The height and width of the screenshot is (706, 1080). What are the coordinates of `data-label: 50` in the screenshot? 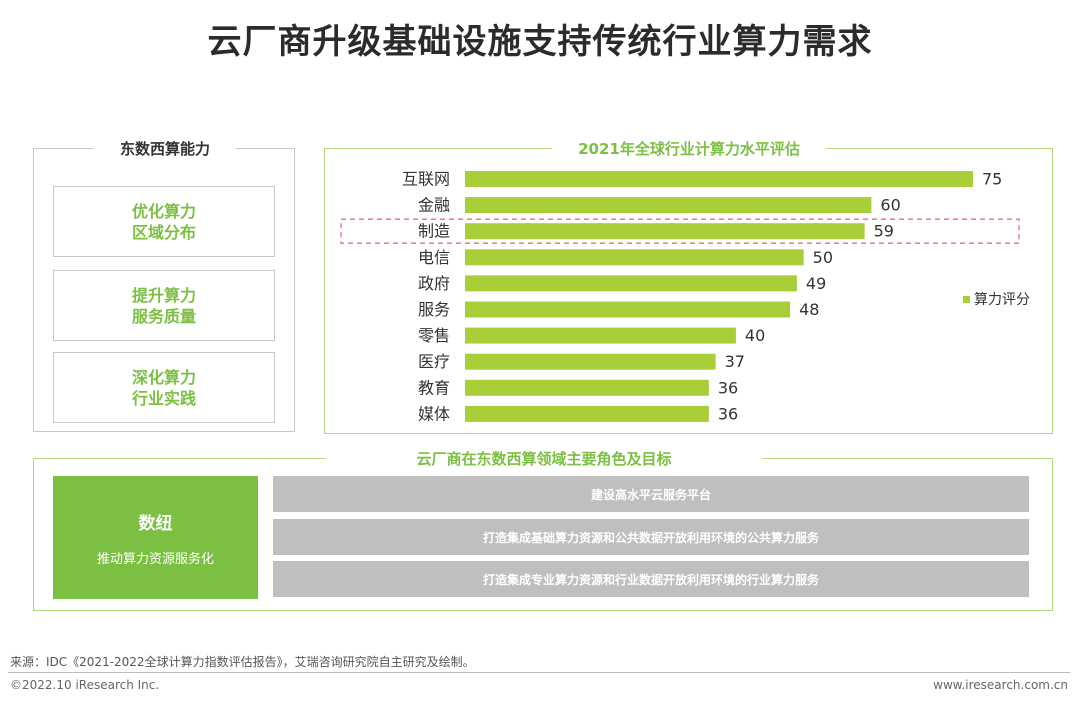 It's located at (823, 257).